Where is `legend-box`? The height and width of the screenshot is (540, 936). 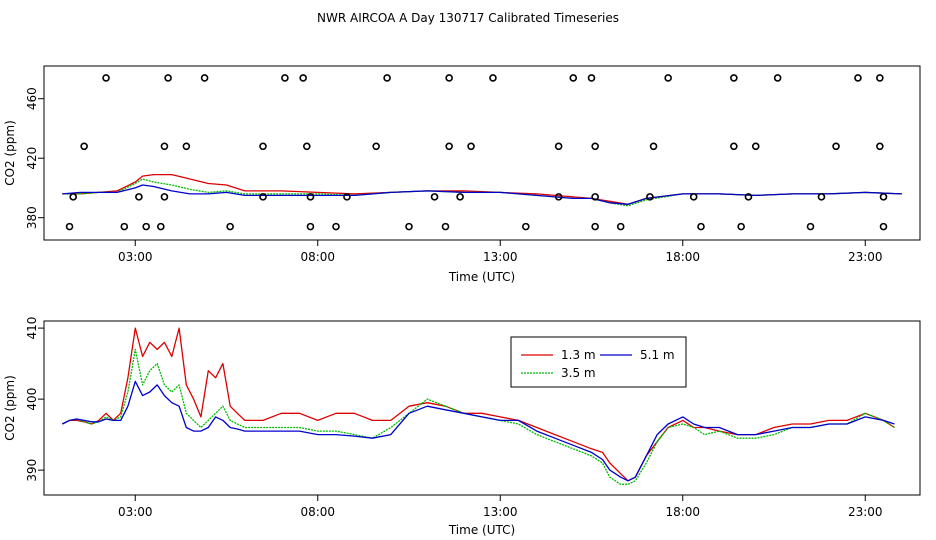 legend-box is located at coordinates (598, 362).